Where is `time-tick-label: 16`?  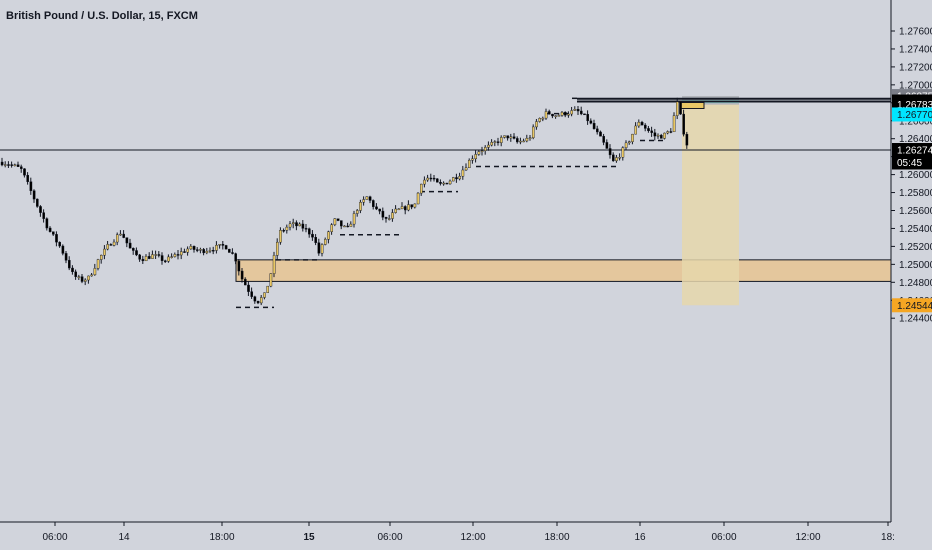
time-tick-label: 16 is located at coordinates (640, 537).